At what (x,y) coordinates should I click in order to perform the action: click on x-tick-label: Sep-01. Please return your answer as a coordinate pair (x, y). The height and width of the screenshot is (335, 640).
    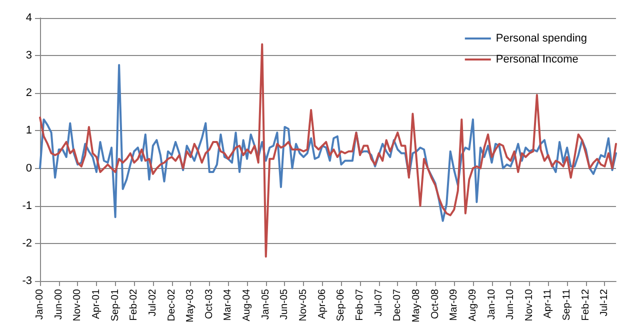
    Looking at the image, I should click on (115, 305).